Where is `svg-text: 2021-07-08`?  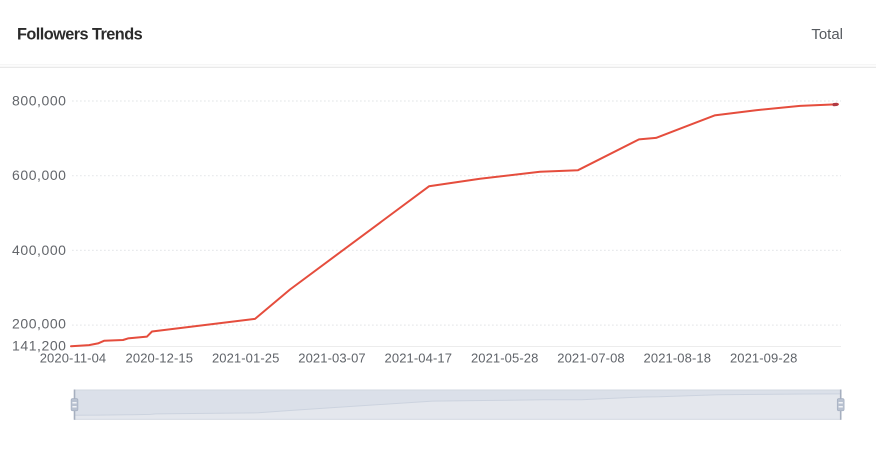
svg-text: 2021-07-08 is located at coordinates (591, 357).